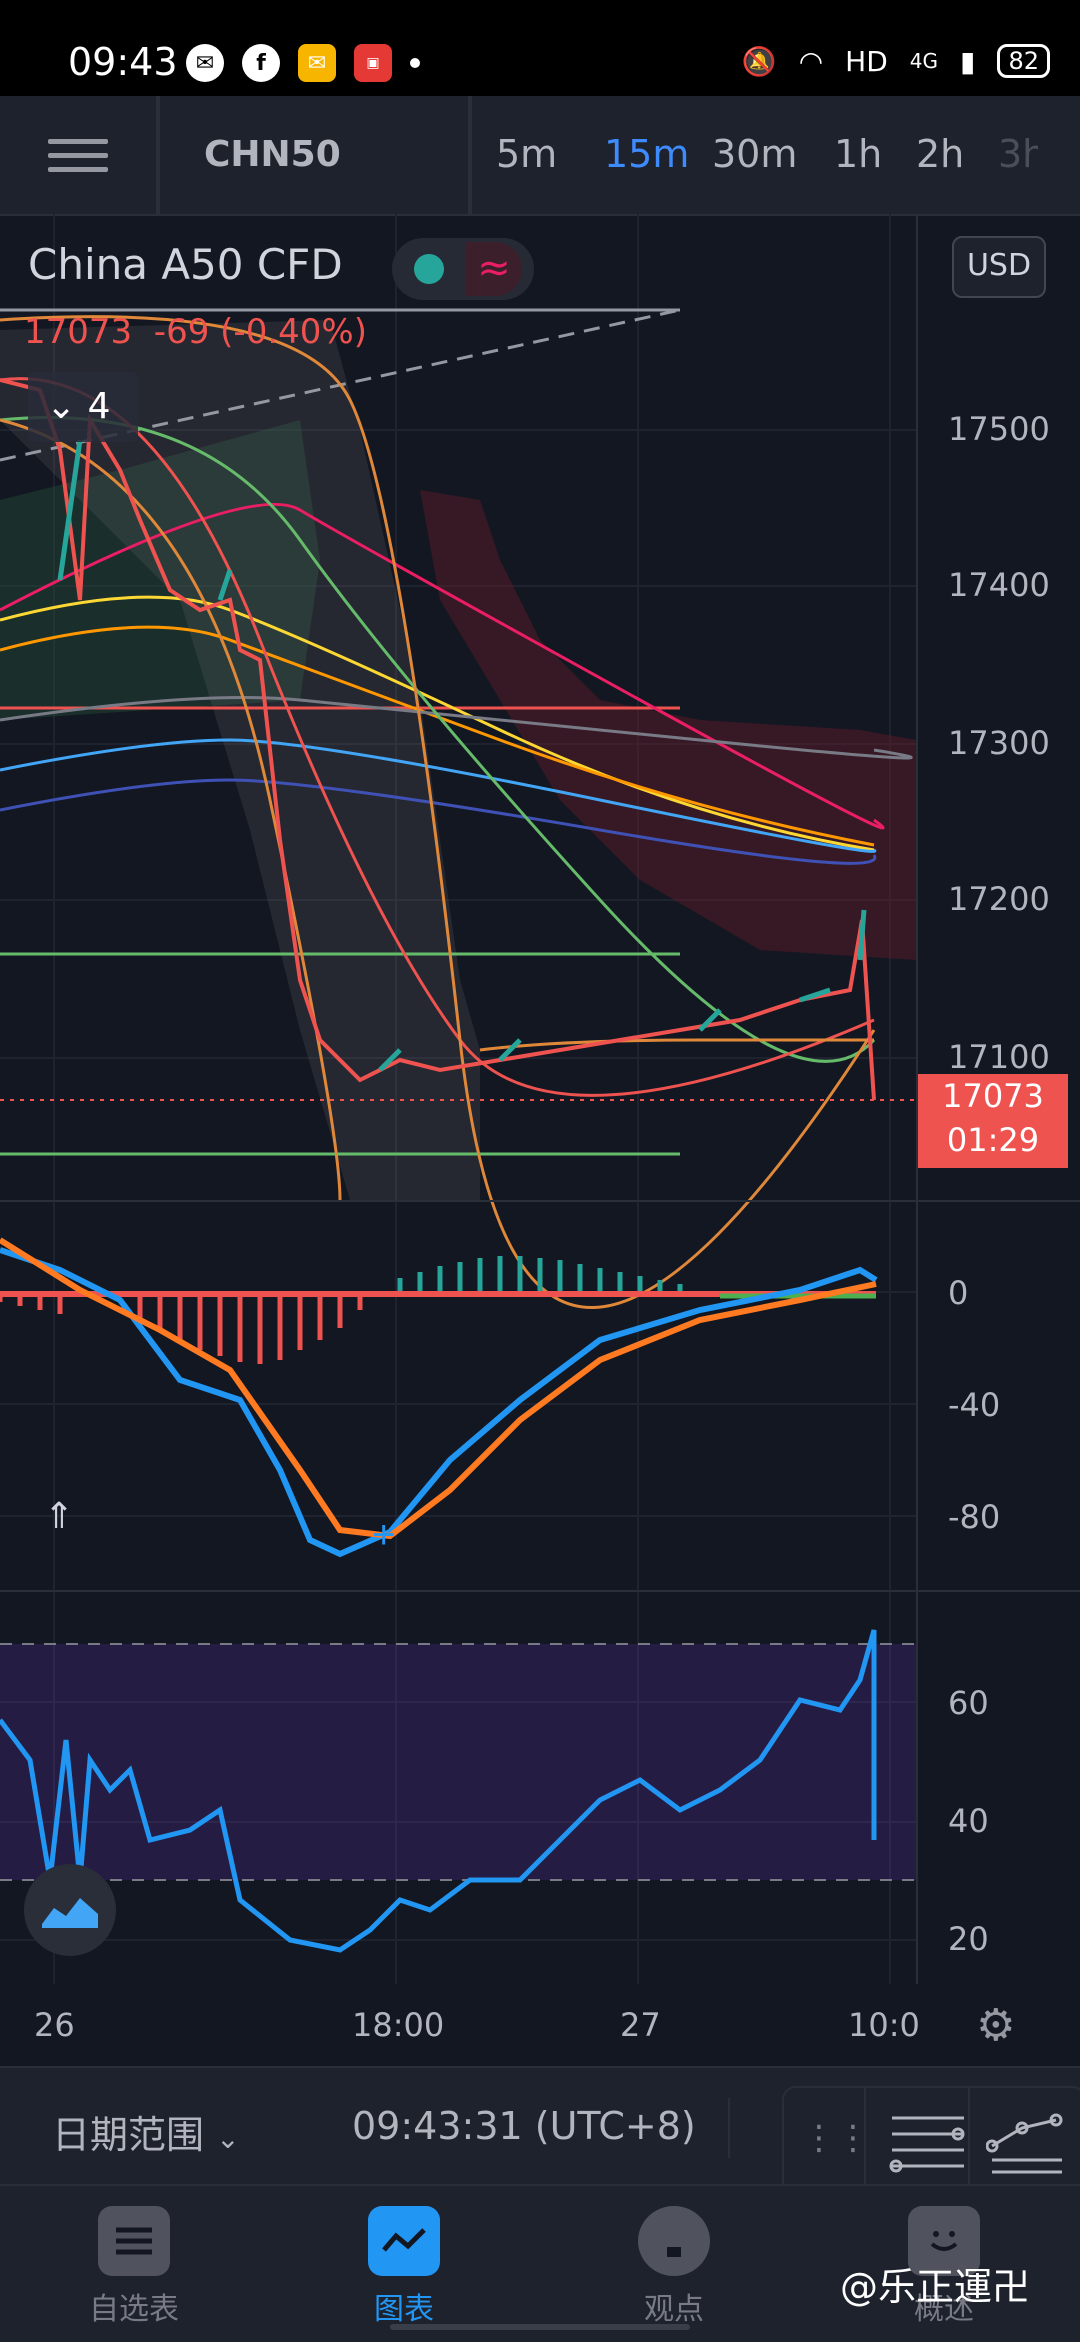  Describe the element at coordinates (1023, 61) in the screenshot. I see `battery-indicator: 82` at that location.